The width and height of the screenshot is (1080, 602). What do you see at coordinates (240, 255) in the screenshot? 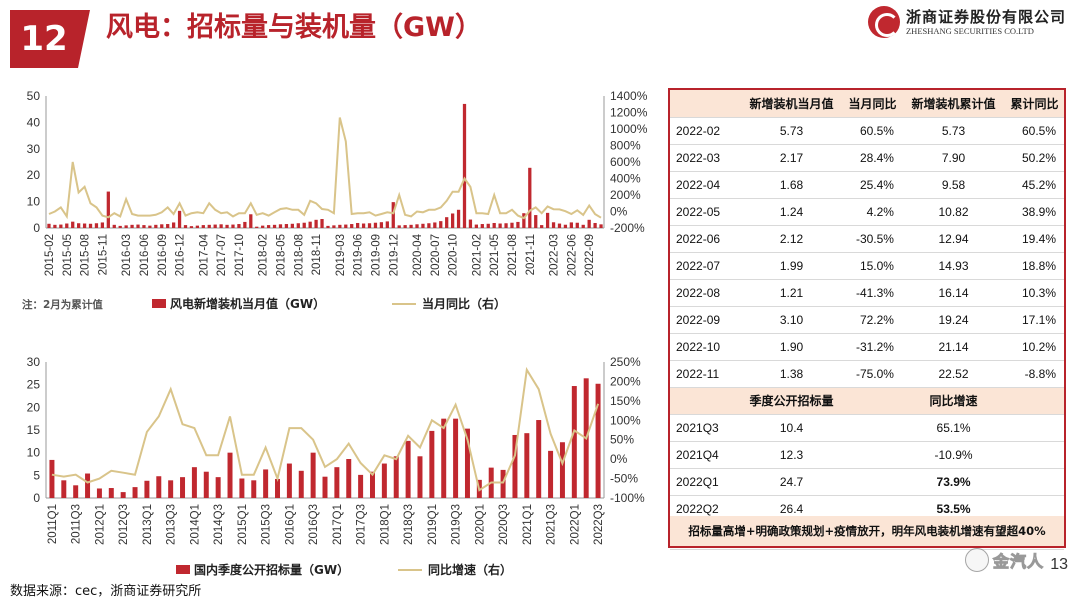
I see `x-tick-label: 2017-10` at bounding box center [240, 255].